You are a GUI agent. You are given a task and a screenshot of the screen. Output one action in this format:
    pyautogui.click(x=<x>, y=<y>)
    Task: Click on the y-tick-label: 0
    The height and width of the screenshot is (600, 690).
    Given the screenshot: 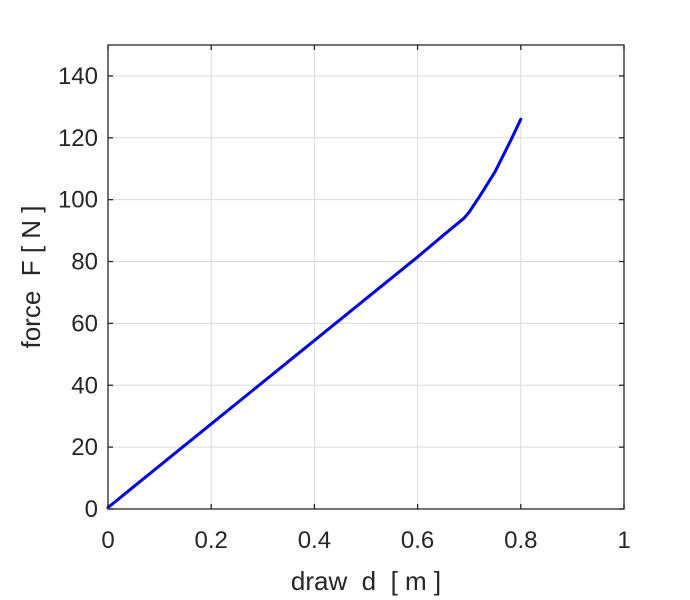 What is the action you would take?
    pyautogui.click(x=91, y=509)
    